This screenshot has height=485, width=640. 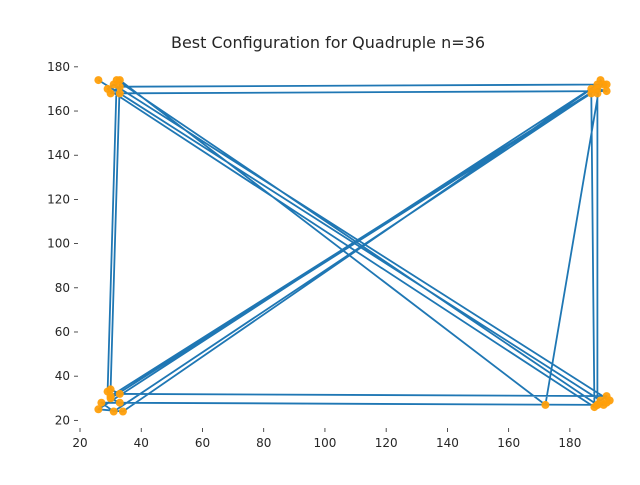 What do you see at coordinates (62, 376) in the screenshot?
I see `y-tick-label: 40` at bounding box center [62, 376].